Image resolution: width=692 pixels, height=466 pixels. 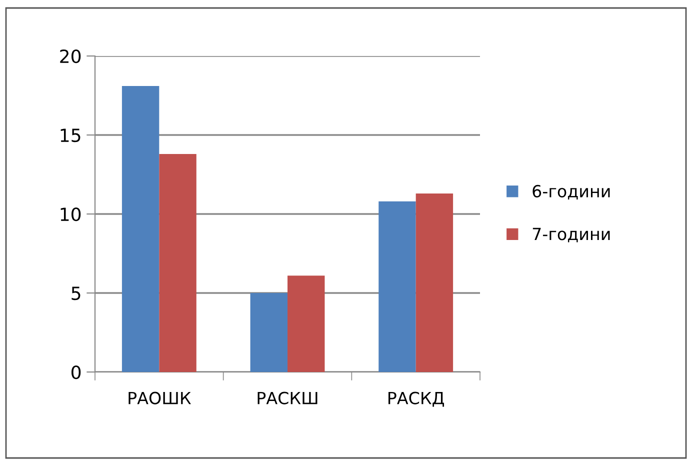 What do you see at coordinates (288, 398) in the screenshot?
I see `x-tick-label: РАСКШ` at bounding box center [288, 398].